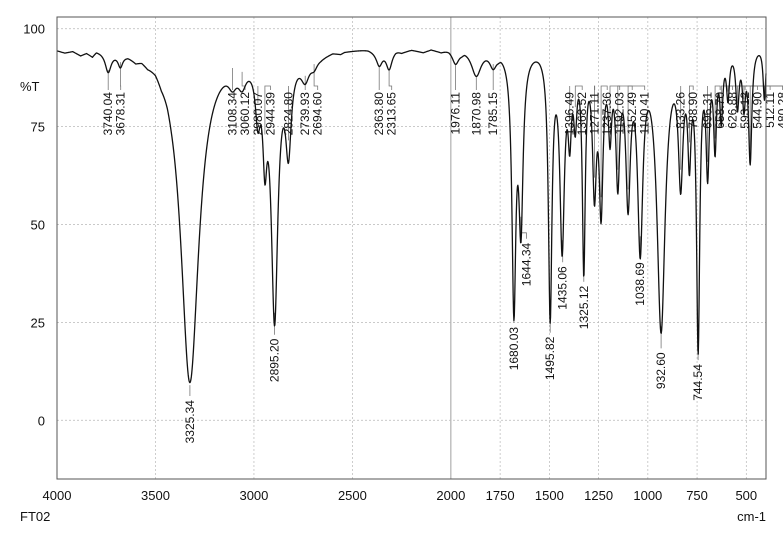 The image size is (783, 539). Describe the element at coordinates (390, 80) in the screenshot. I see `peak-leader` at that location.